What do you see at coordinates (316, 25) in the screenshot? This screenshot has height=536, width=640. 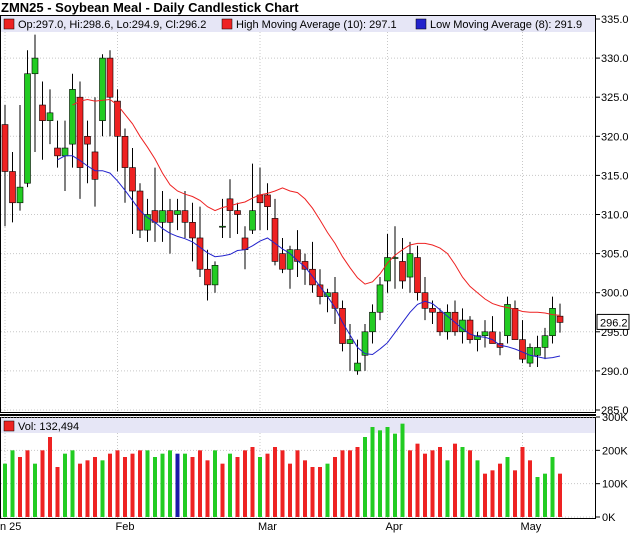 I see `high-ma-legend-label: High Moving Average (10): 297.1` at bounding box center [316, 25].